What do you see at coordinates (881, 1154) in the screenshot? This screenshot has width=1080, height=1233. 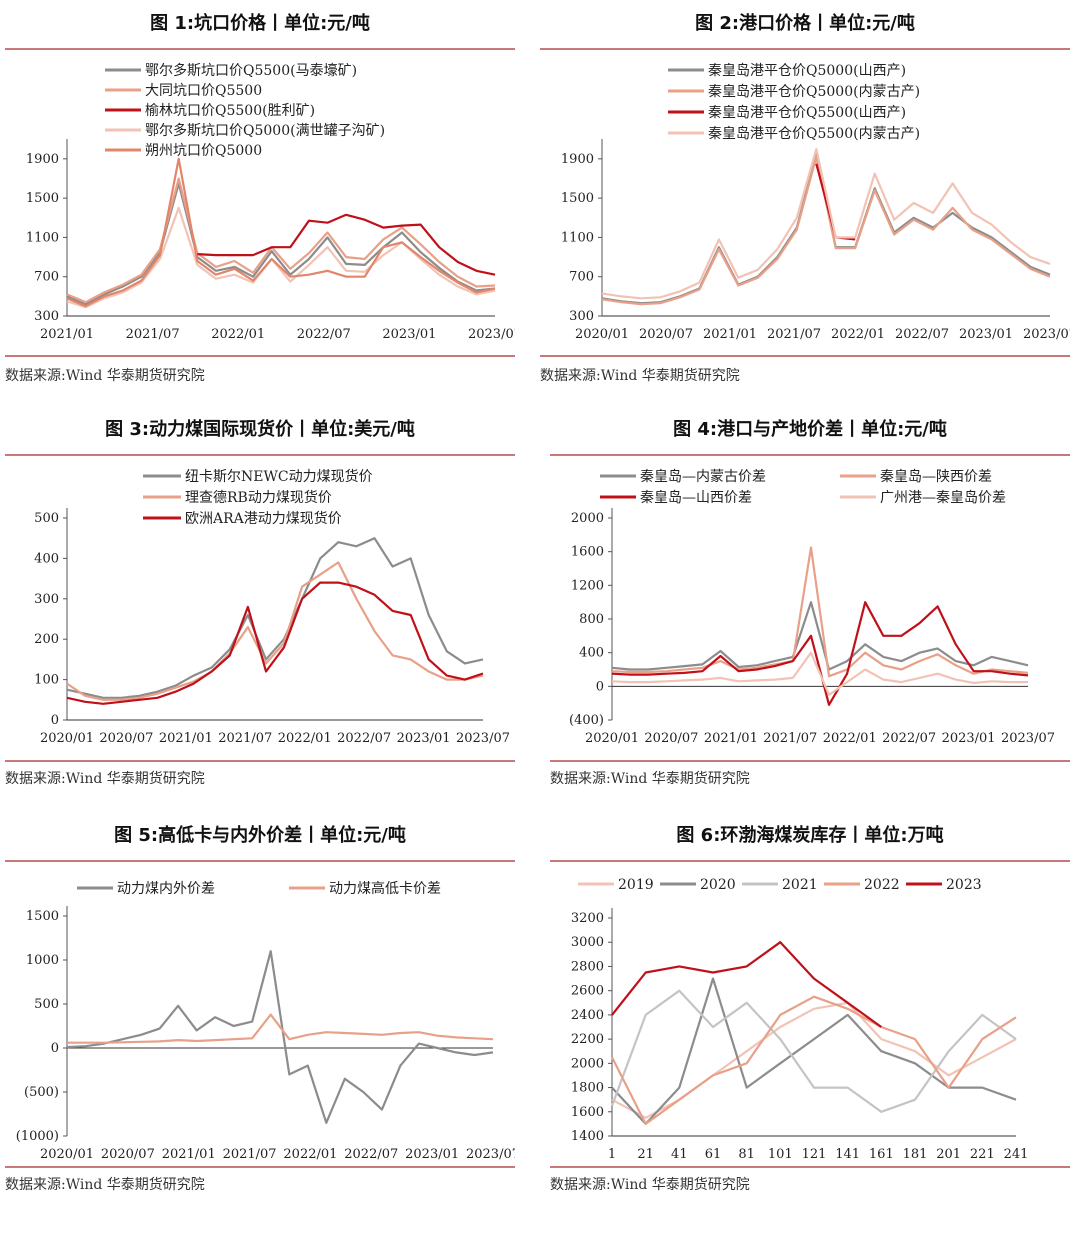 I see `x-tick-label: 161` at bounding box center [881, 1154].